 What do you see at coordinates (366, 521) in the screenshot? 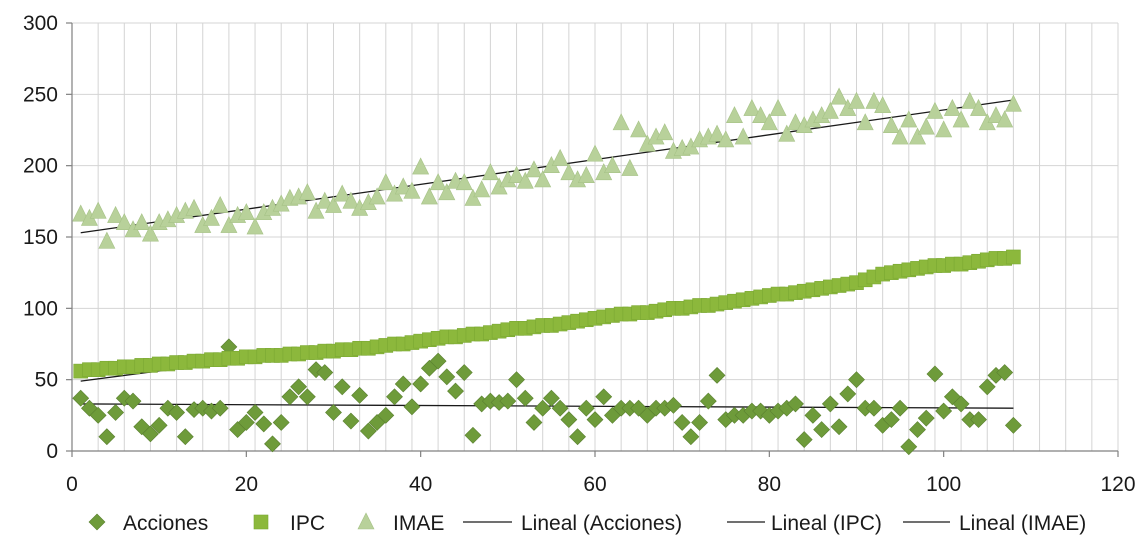
I see `legend-marker-triangle` at bounding box center [366, 521].